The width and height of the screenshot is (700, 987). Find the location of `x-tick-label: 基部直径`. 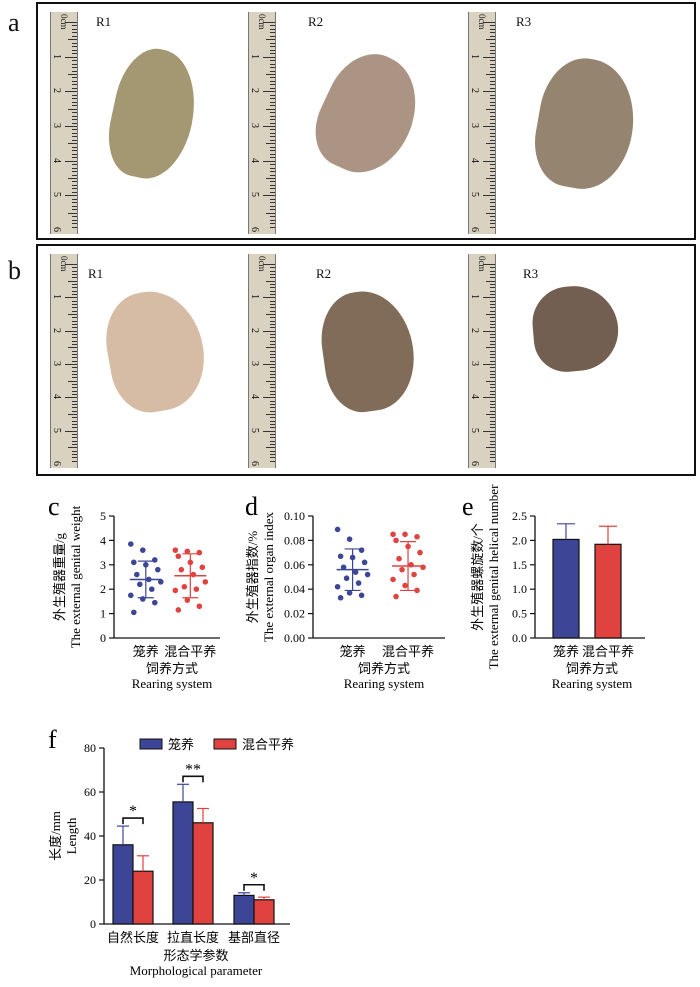

x-tick-label: 基部直径 is located at coordinates (254, 937).